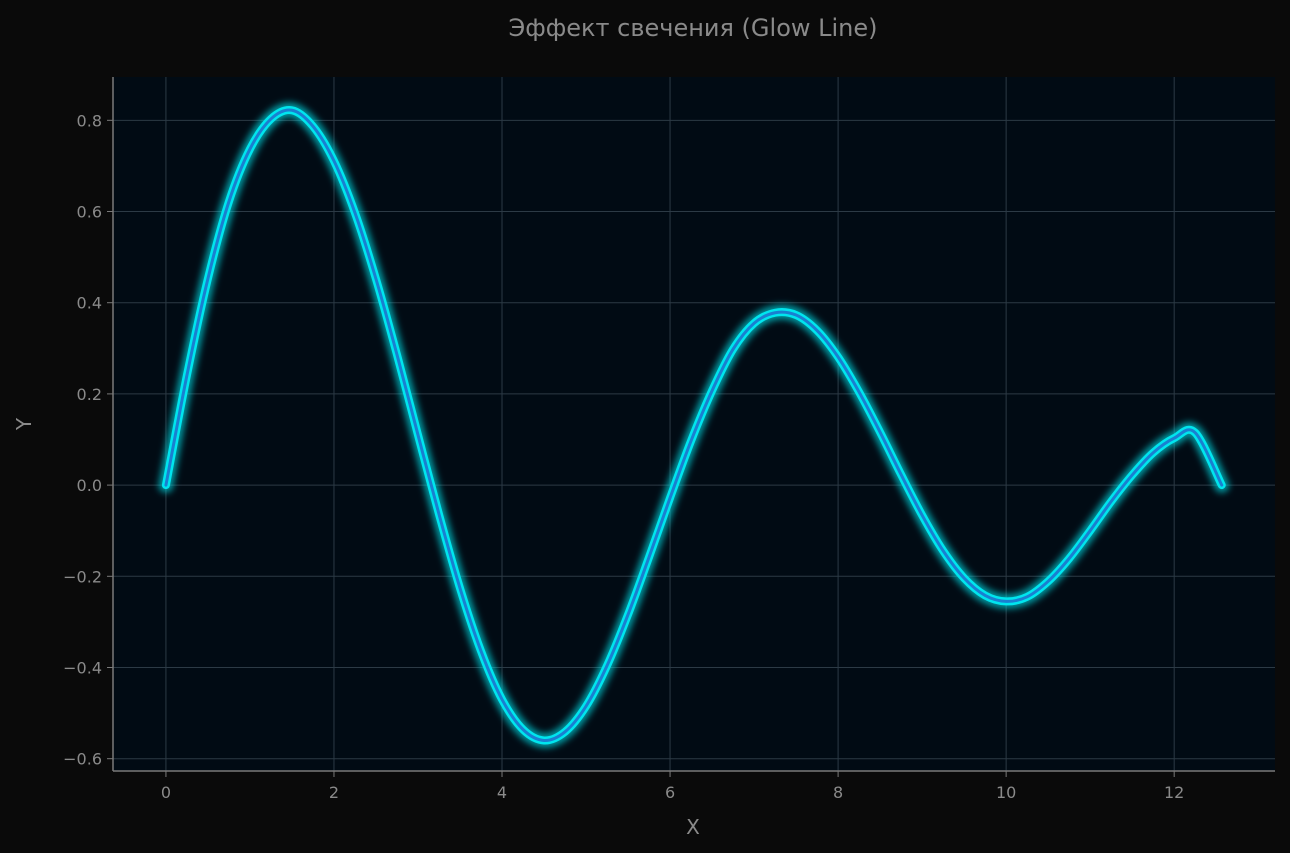  What do you see at coordinates (89, 120) in the screenshot?
I see `y-tick-label-7: 0.8` at bounding box center [89, 120].